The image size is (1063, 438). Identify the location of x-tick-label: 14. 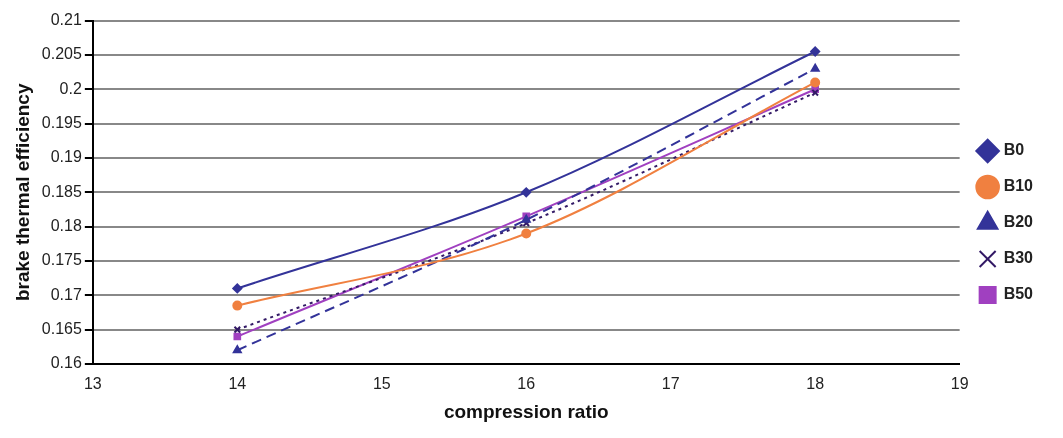
(237, 384).